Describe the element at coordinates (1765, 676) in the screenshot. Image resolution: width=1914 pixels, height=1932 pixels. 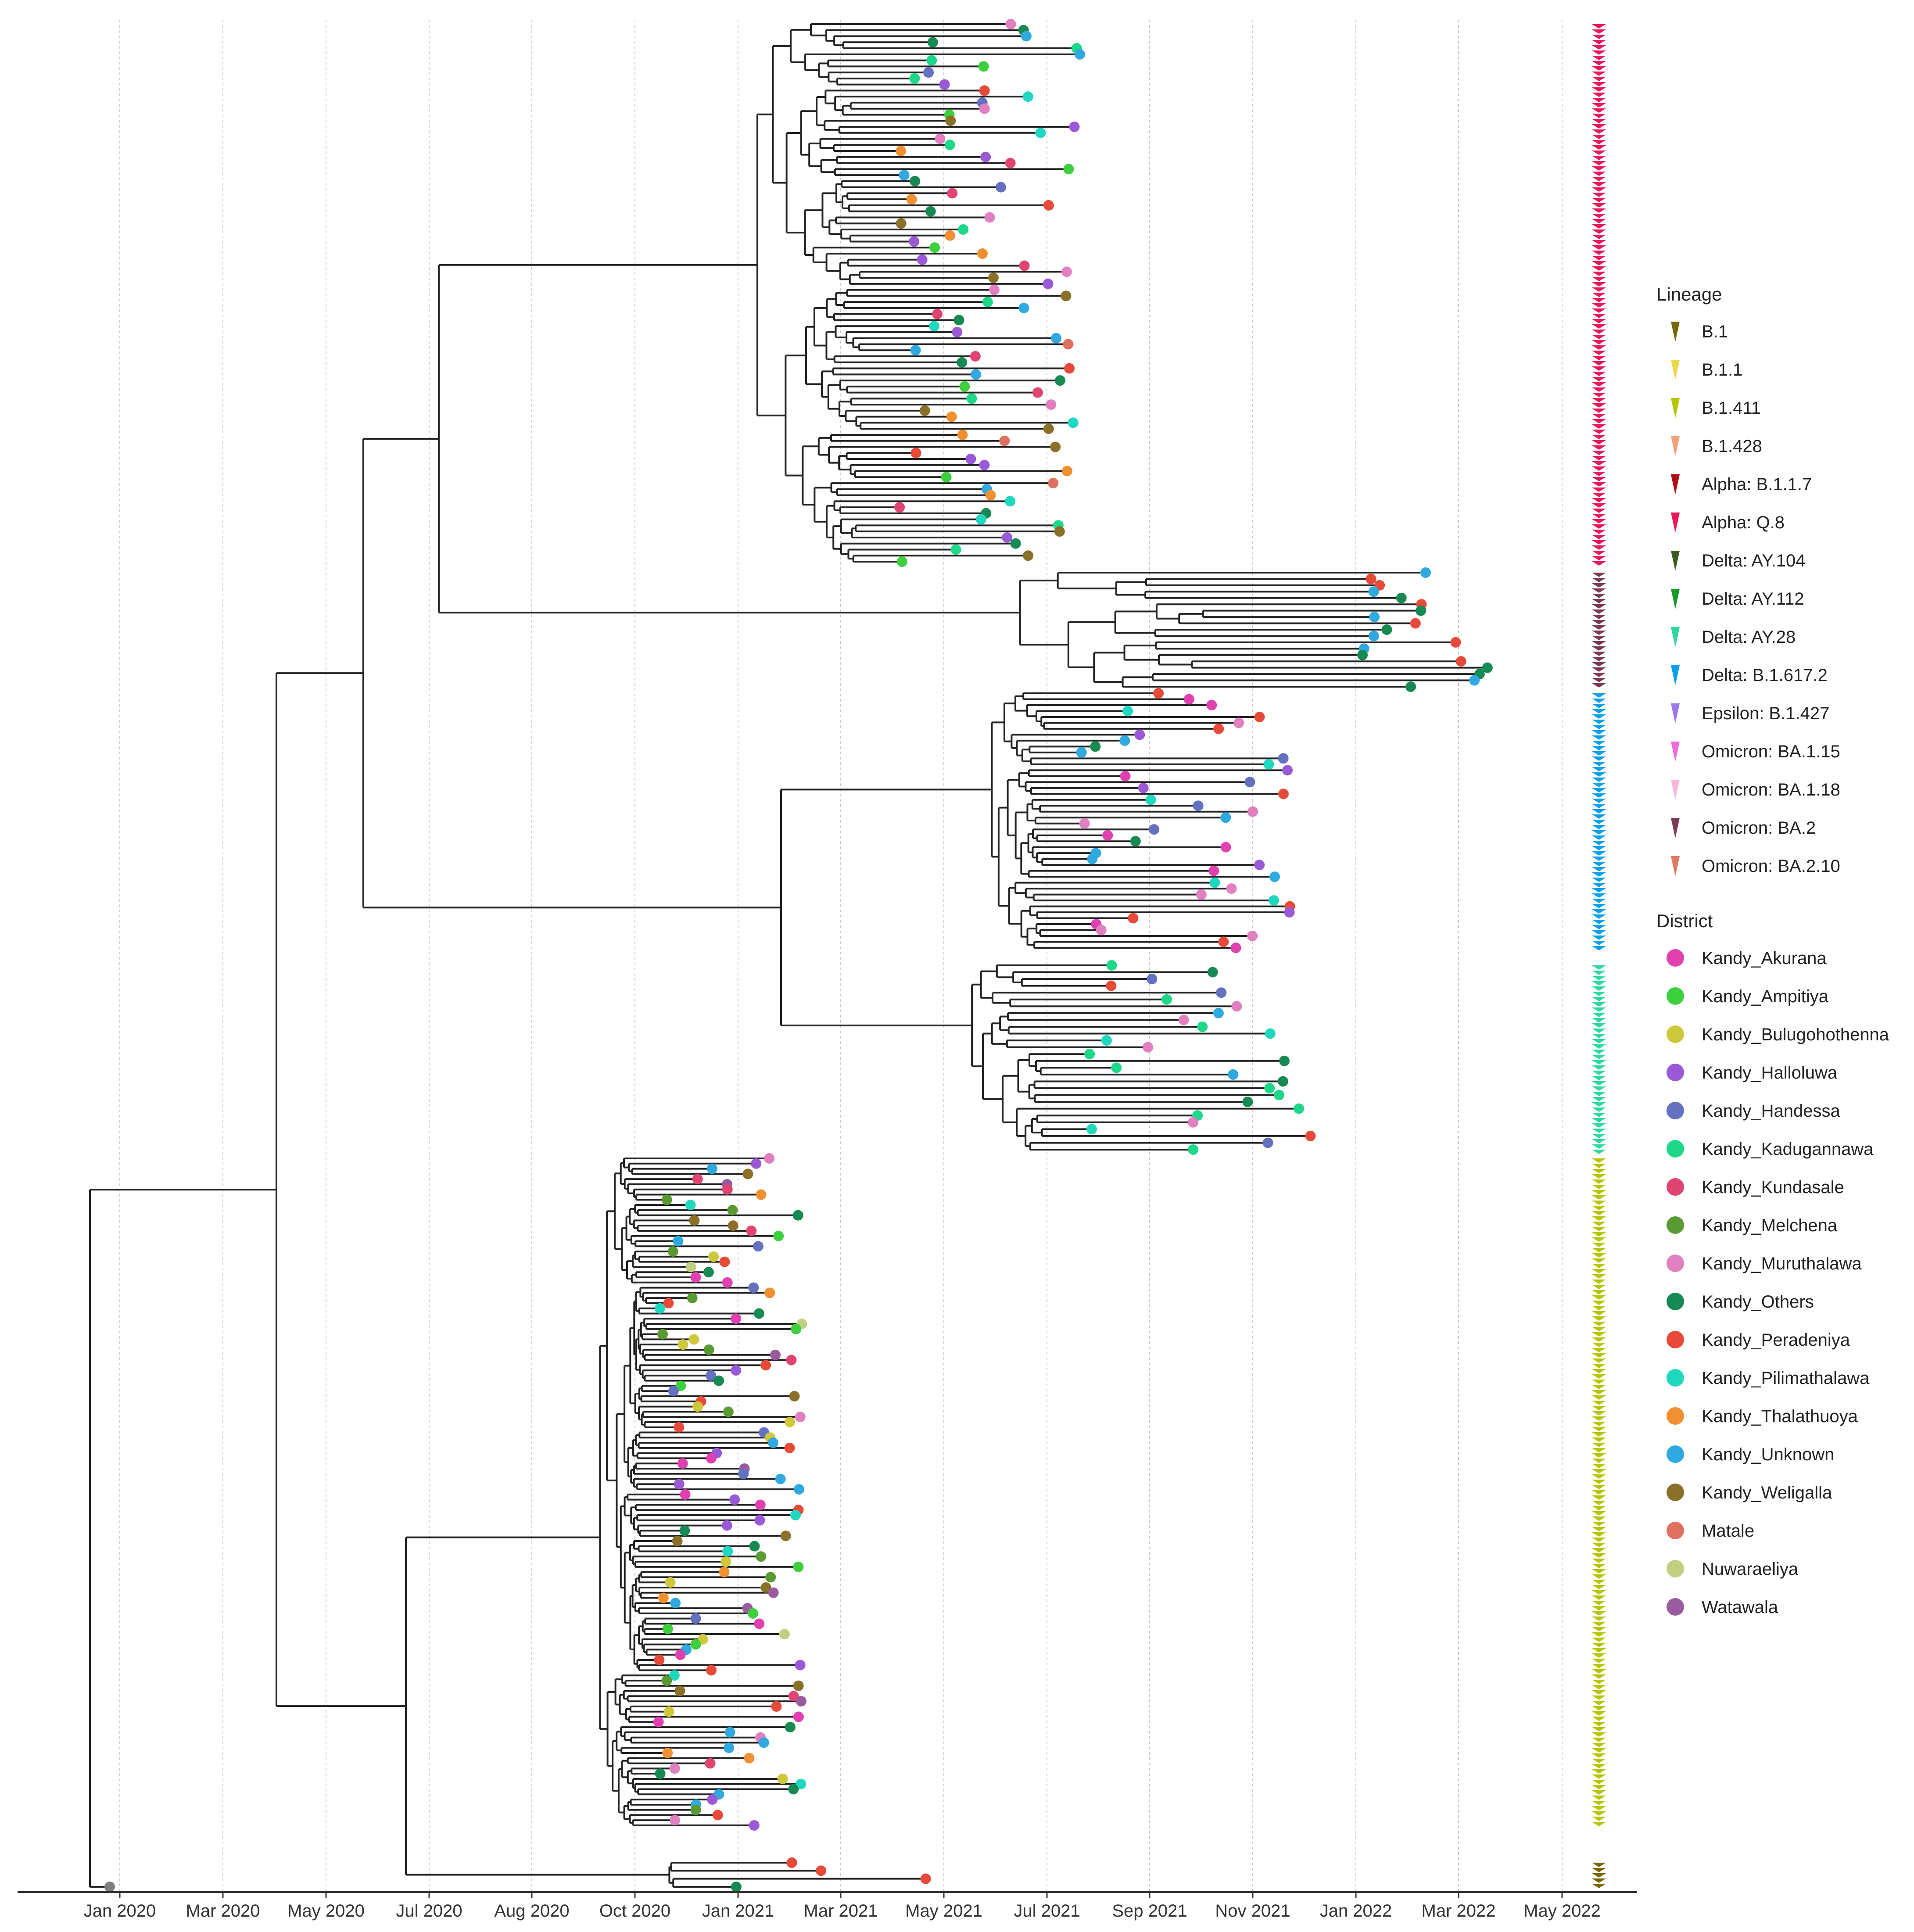
I see `legend-lineage-label: Delta: B.1.617.2` at that location.